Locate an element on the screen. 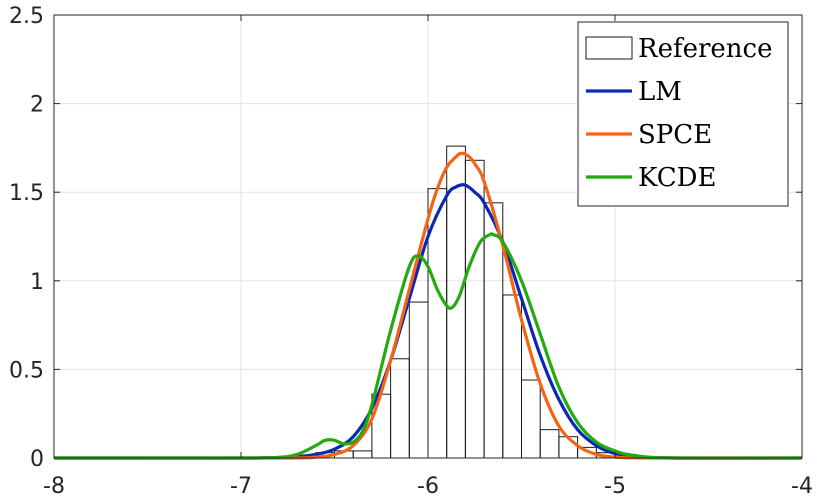  y-tick-label: 0.5 is located at coordinates (26, 370).